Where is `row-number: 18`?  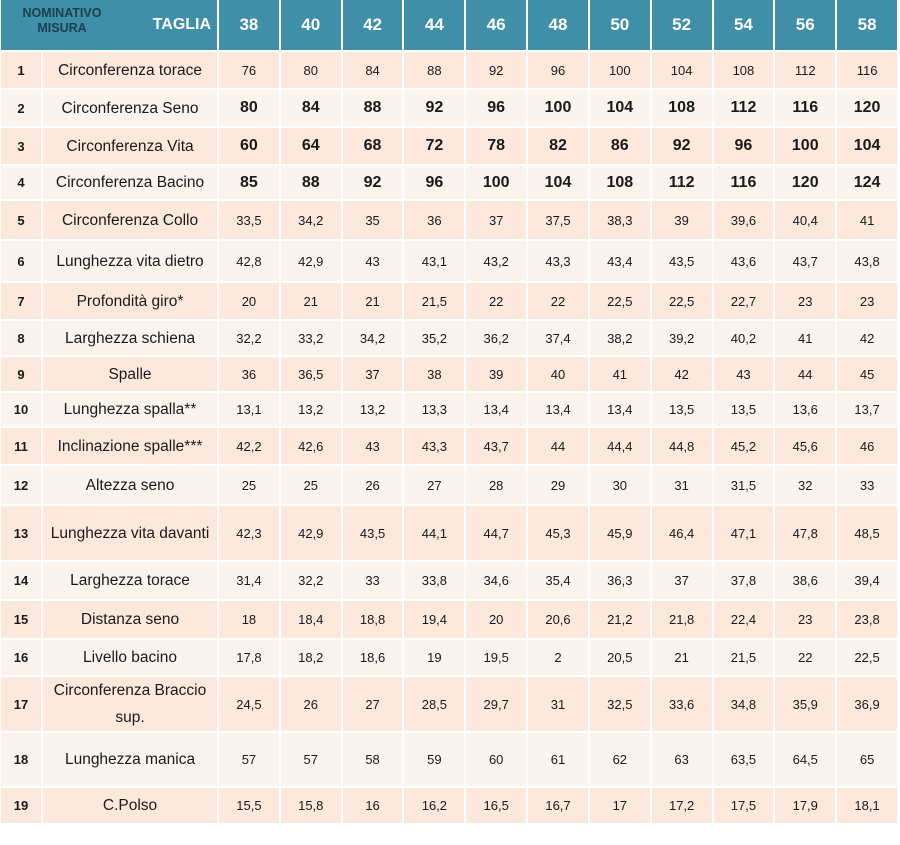 row-number: 18 is located at coordinates (22, 760).